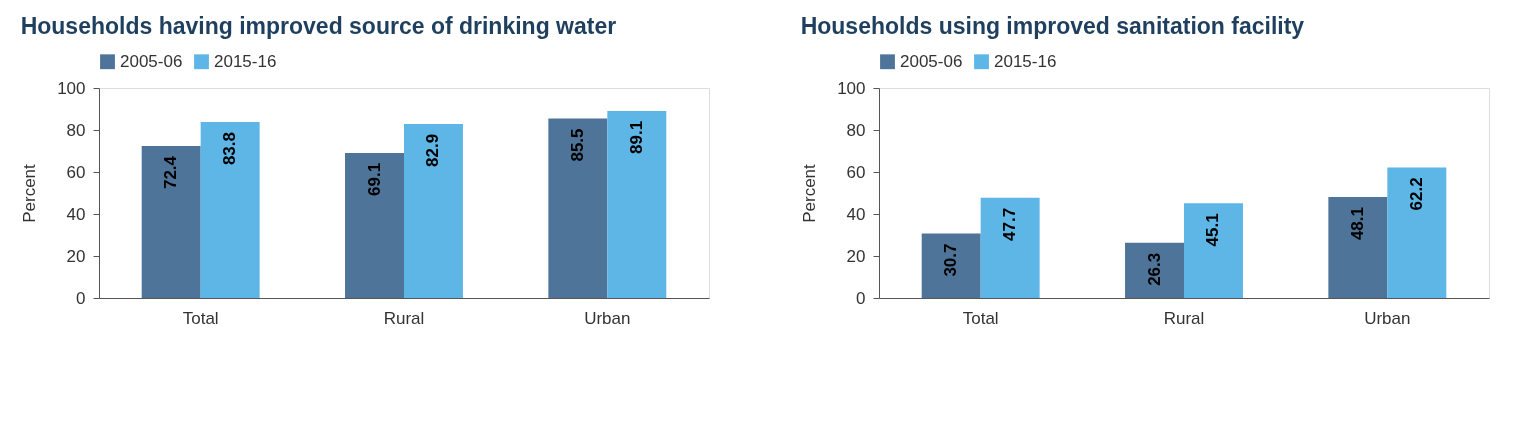  I want to click on data-label: 85.5, so click(577, 145).